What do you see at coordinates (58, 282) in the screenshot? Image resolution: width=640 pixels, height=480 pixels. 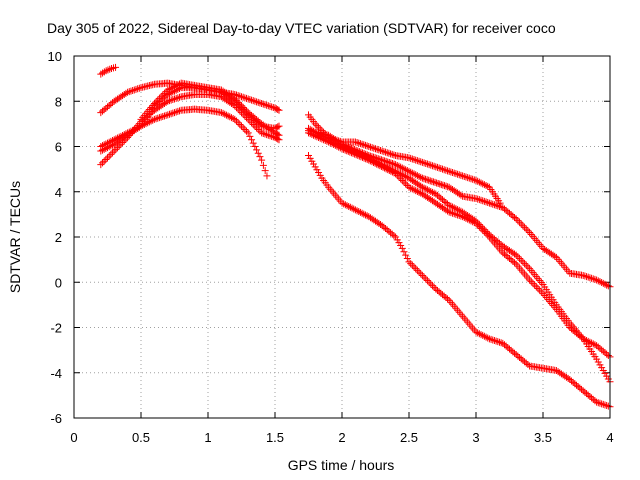 I see `y-tick-label: 0` at bounding box center [58, 282].